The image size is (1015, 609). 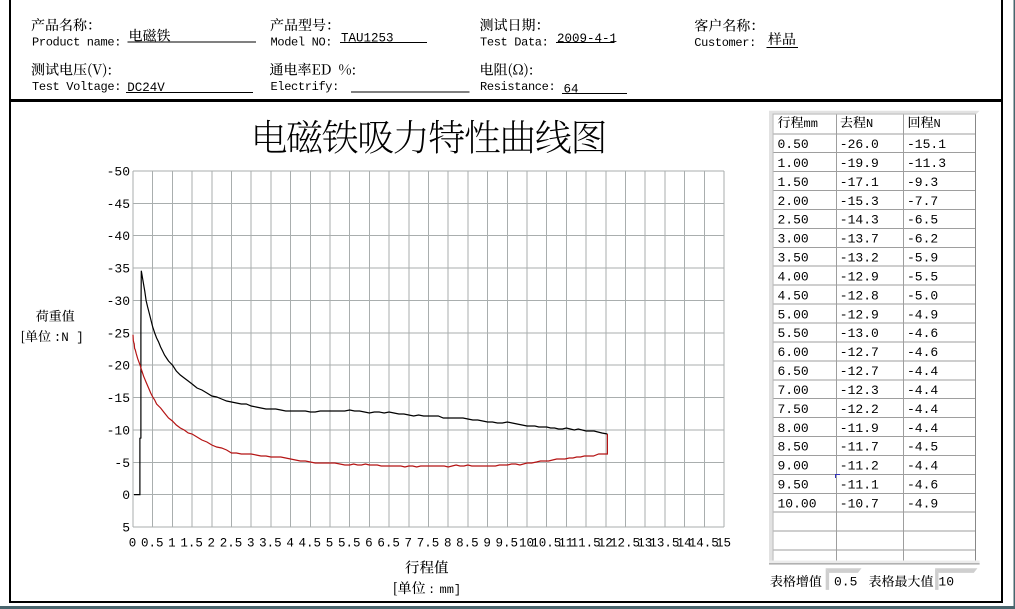 What do you see at coordinates (793, 163) in the screenshot?
I see `svg-text: 1.00` at bounding box center [793, 163].